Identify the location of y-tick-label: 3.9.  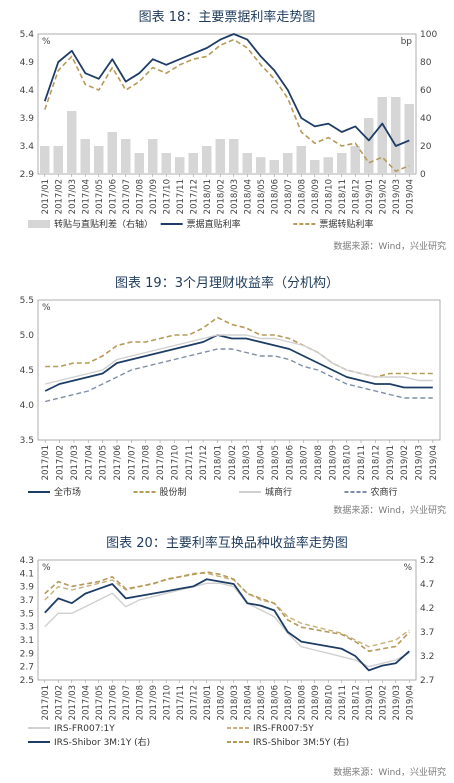
(27, 588).